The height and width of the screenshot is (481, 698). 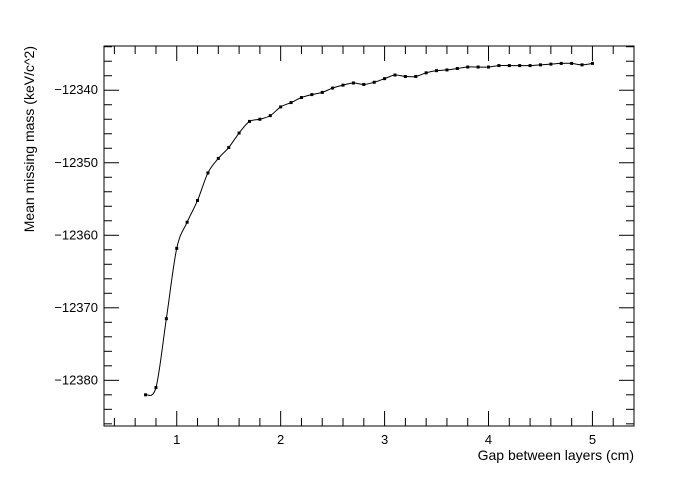 What do you see at coordinates (488, 439) in the screenshot?
I see `x-tick-label: 4` at bounding box center [488, 439].